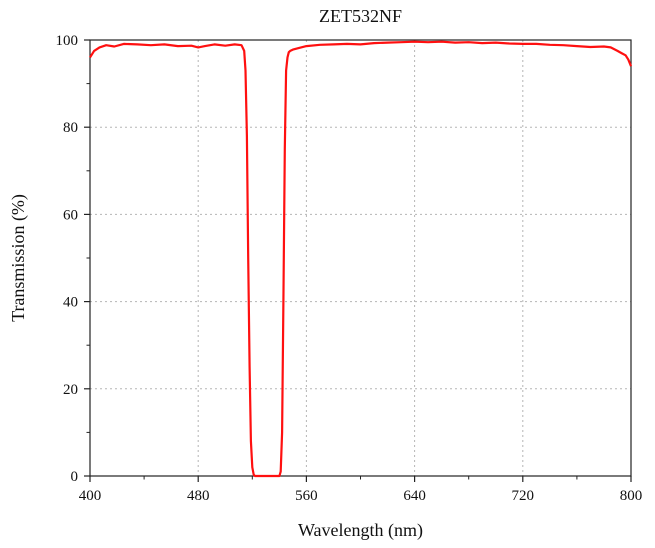 The height and width of the screenshot is (548, 655). Describe the element at coordinates (360, 530) in the screenshot. I see `x-axis-title: Wavelength (nm)` at that location.